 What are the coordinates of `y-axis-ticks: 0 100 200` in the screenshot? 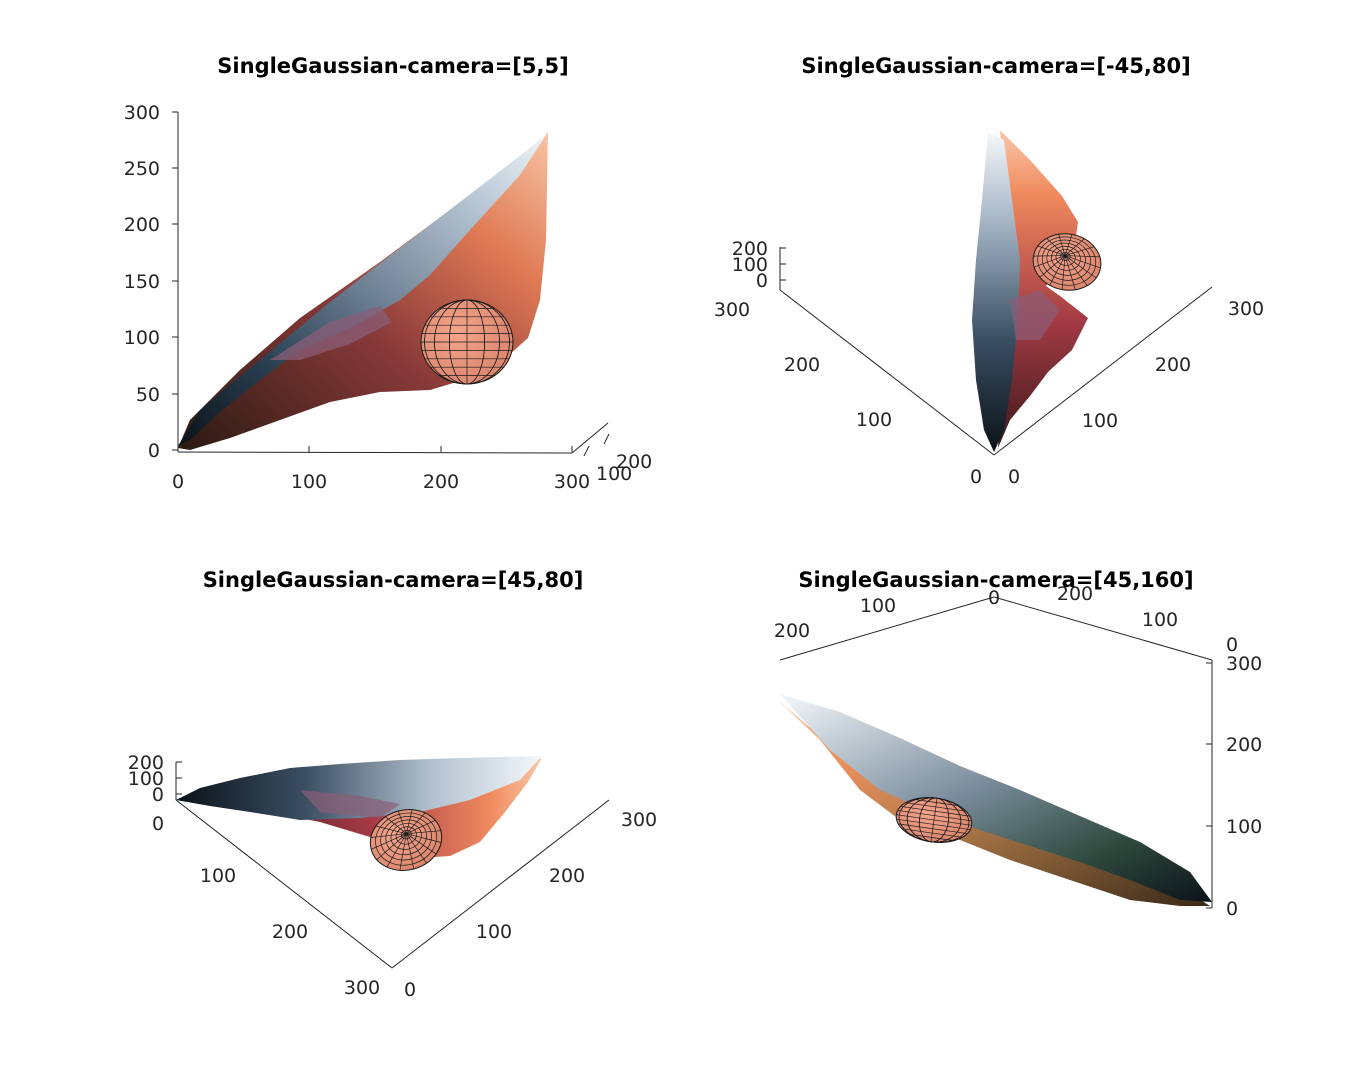 It's located at (1147, 619).